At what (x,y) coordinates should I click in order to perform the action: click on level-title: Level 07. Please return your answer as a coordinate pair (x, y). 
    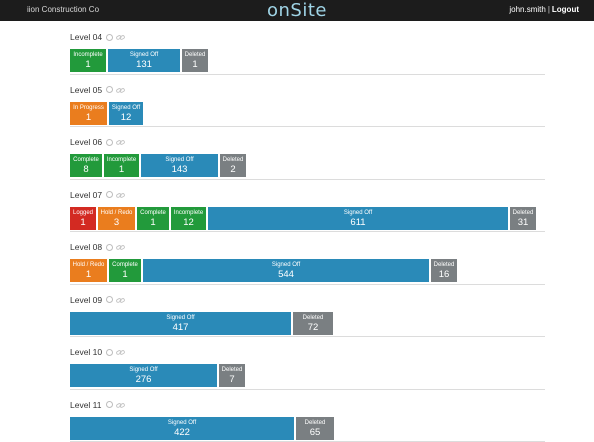
    Looking at the image, I should click on (86, 195).